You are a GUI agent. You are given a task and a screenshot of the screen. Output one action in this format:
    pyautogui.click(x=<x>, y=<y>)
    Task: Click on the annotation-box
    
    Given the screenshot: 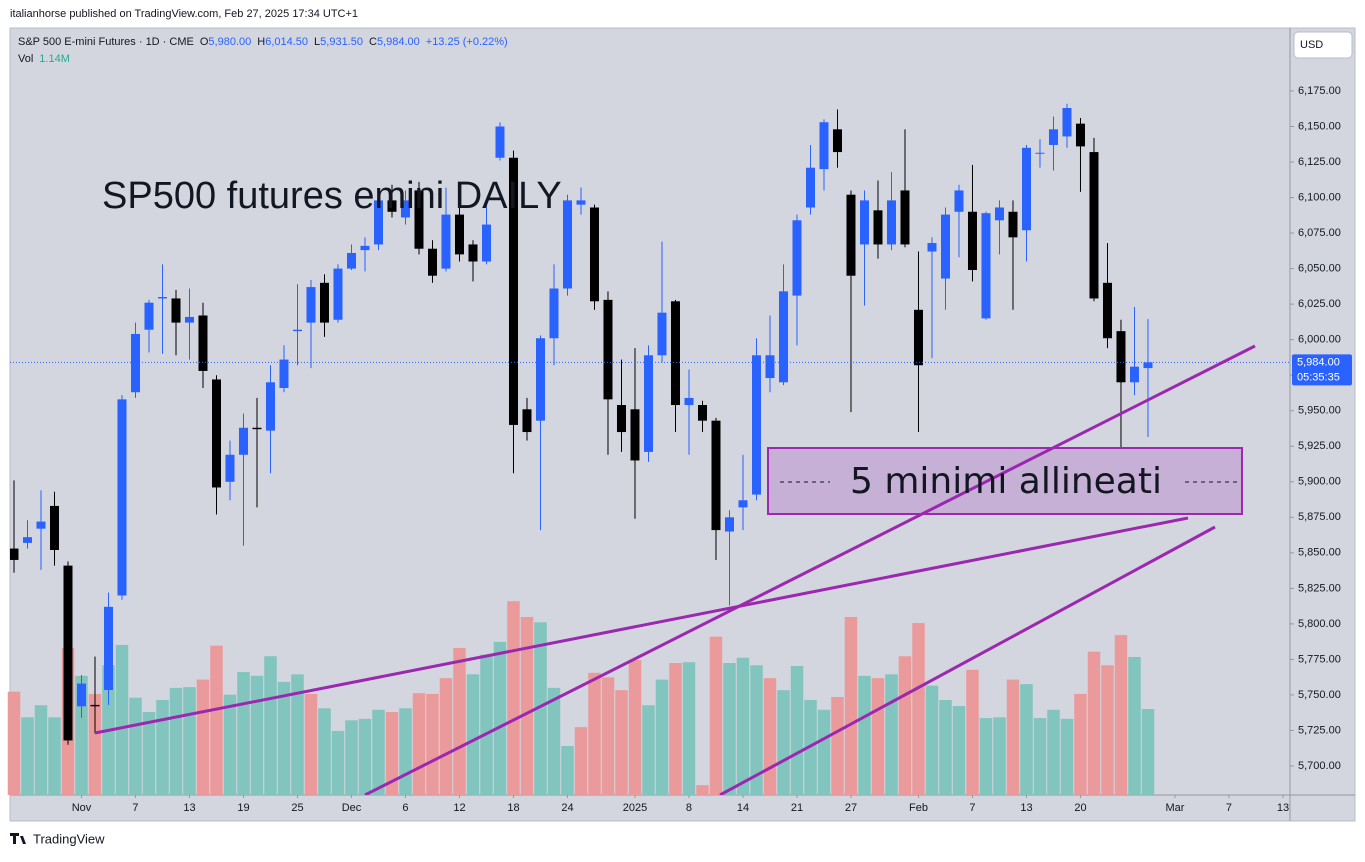 What is the action you would take?
    pyautogui.click(x=1005, y=481)
    